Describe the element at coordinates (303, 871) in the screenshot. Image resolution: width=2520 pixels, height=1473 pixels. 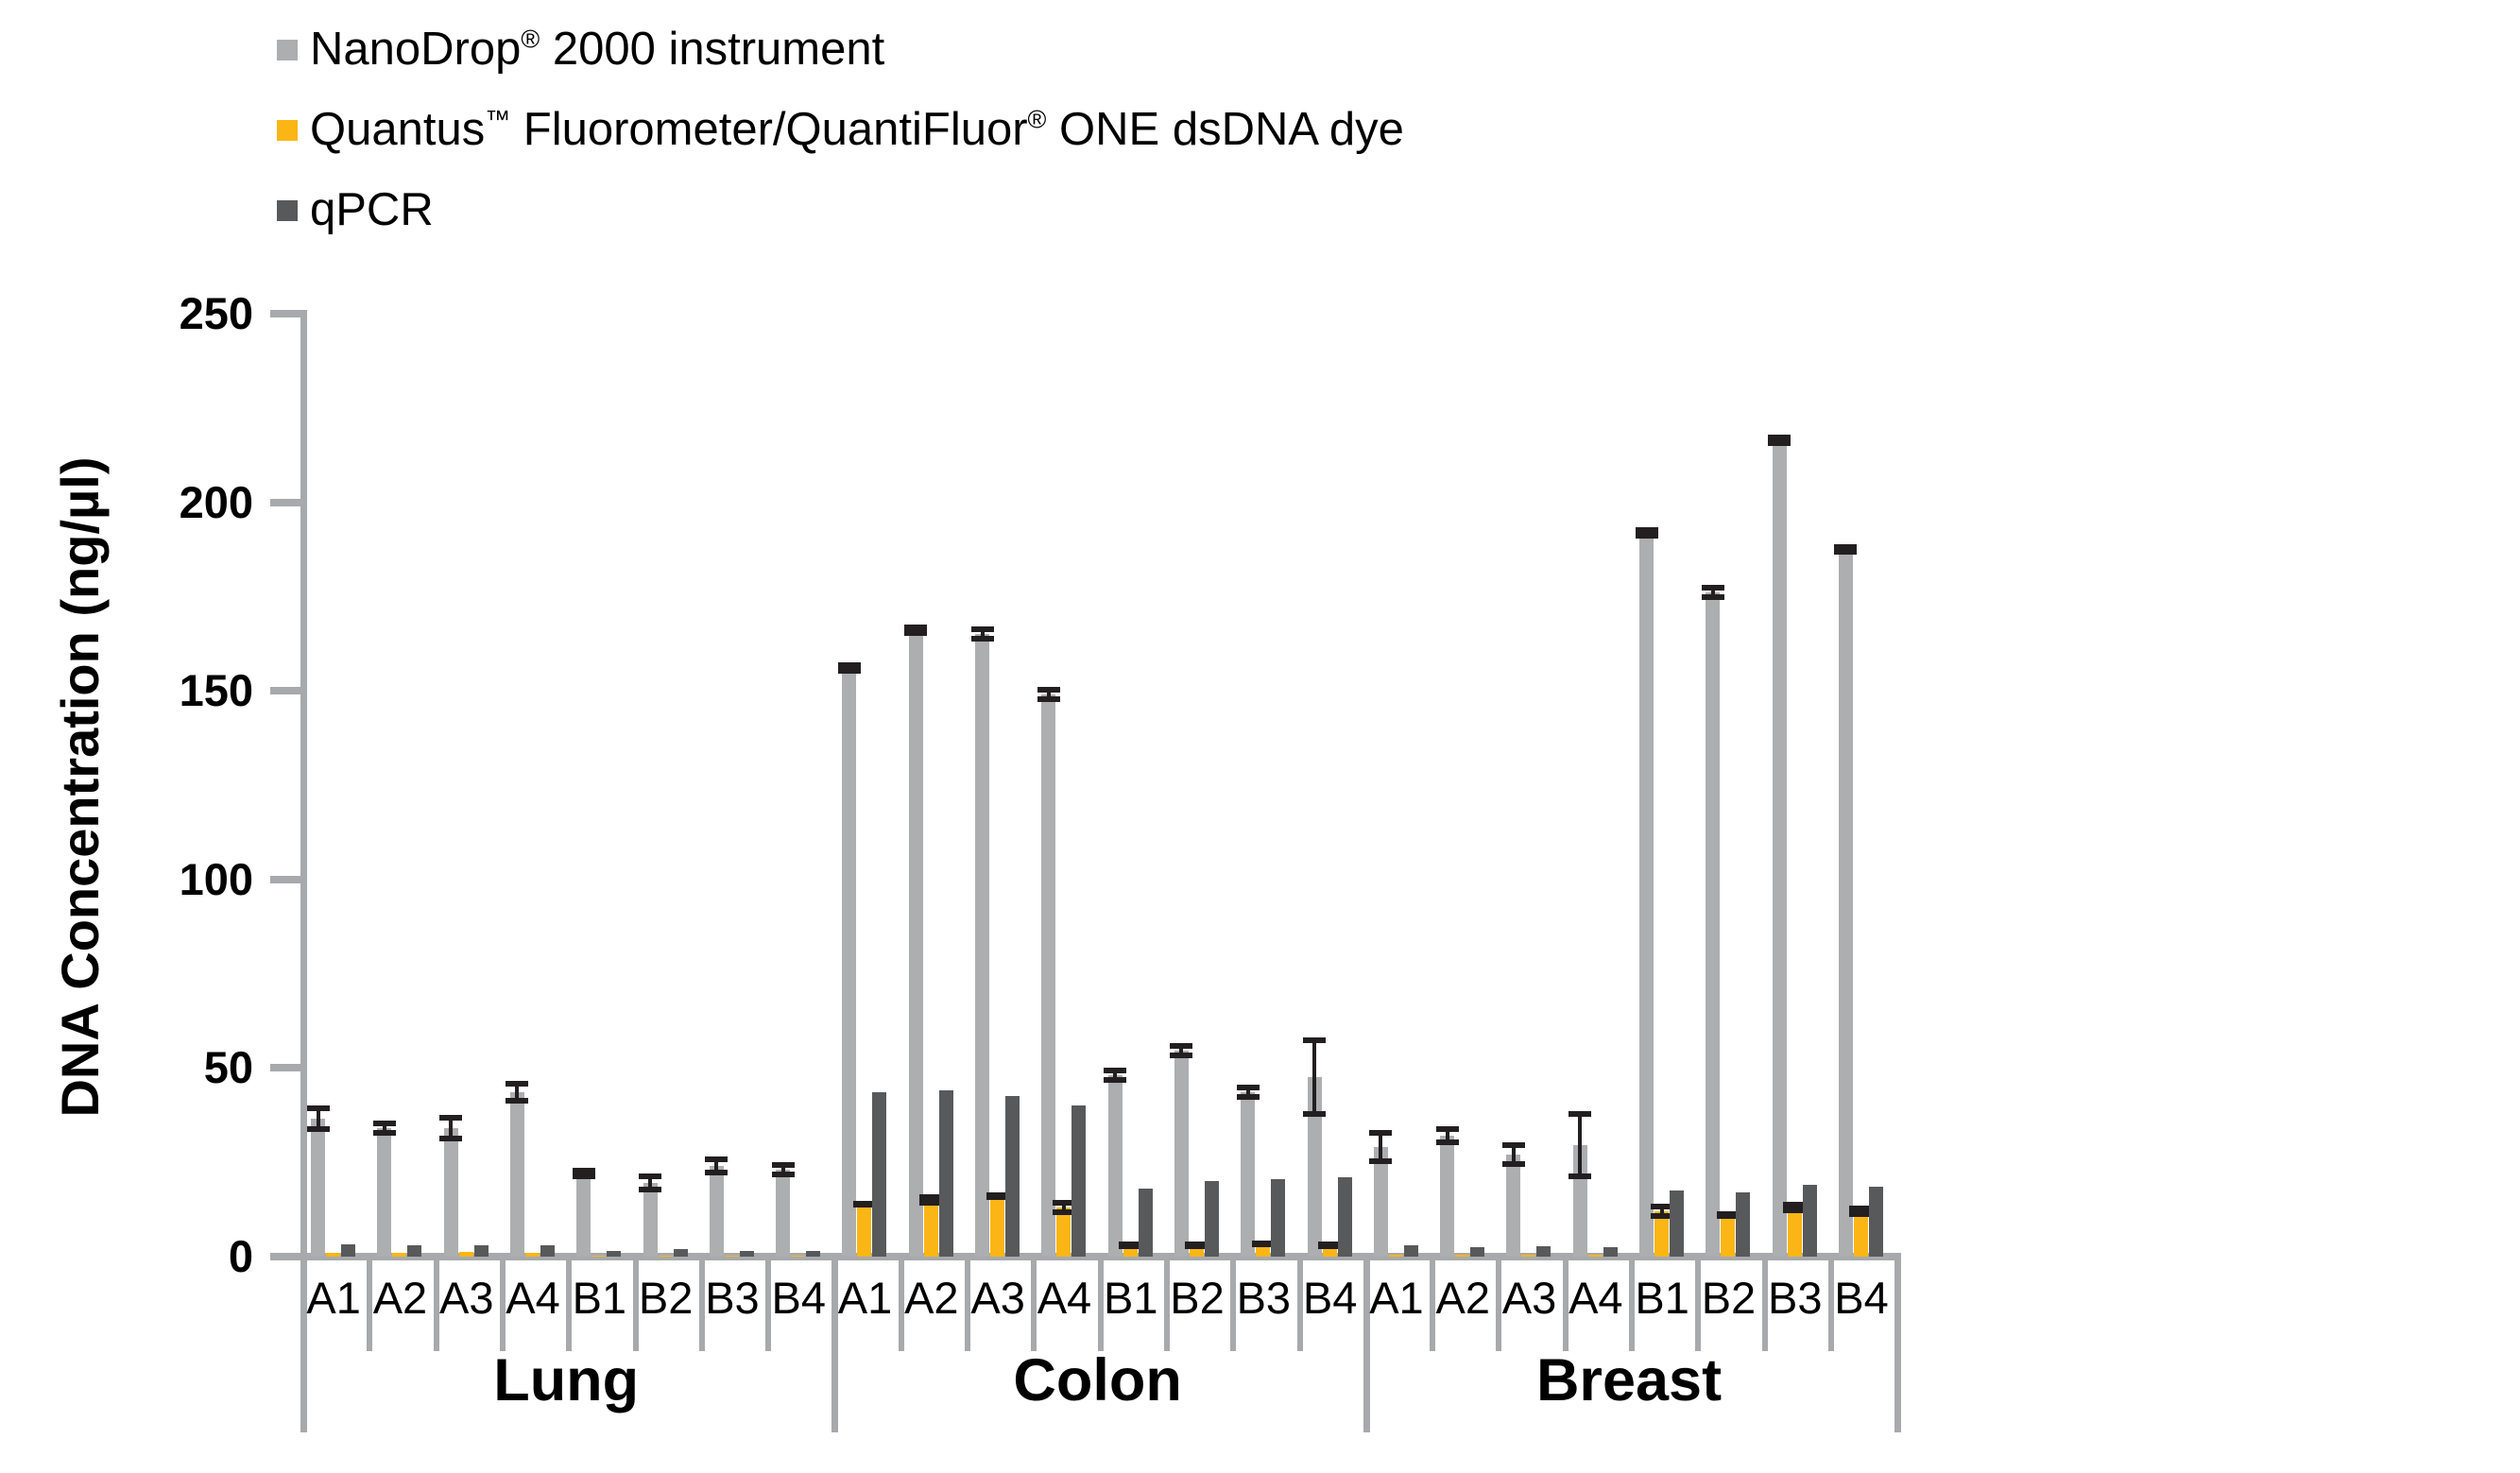
I see `y-axis-line` at that location.